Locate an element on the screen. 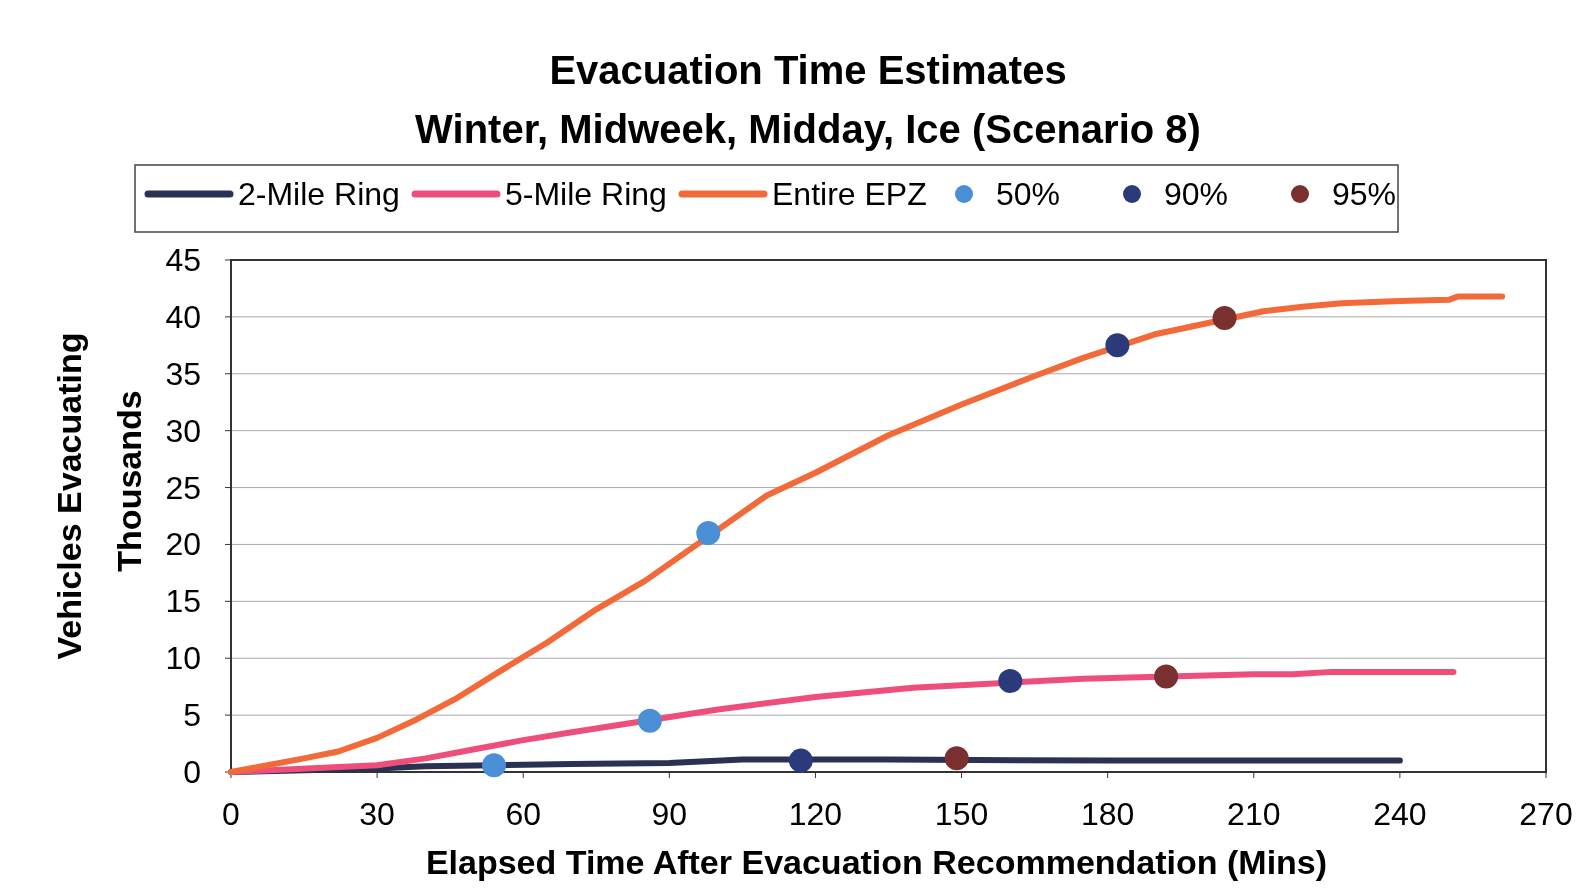  chart-subtitle: Winter, Midweek, Midday, Ice (Scenario 8) is located at coordinates (808, 129).